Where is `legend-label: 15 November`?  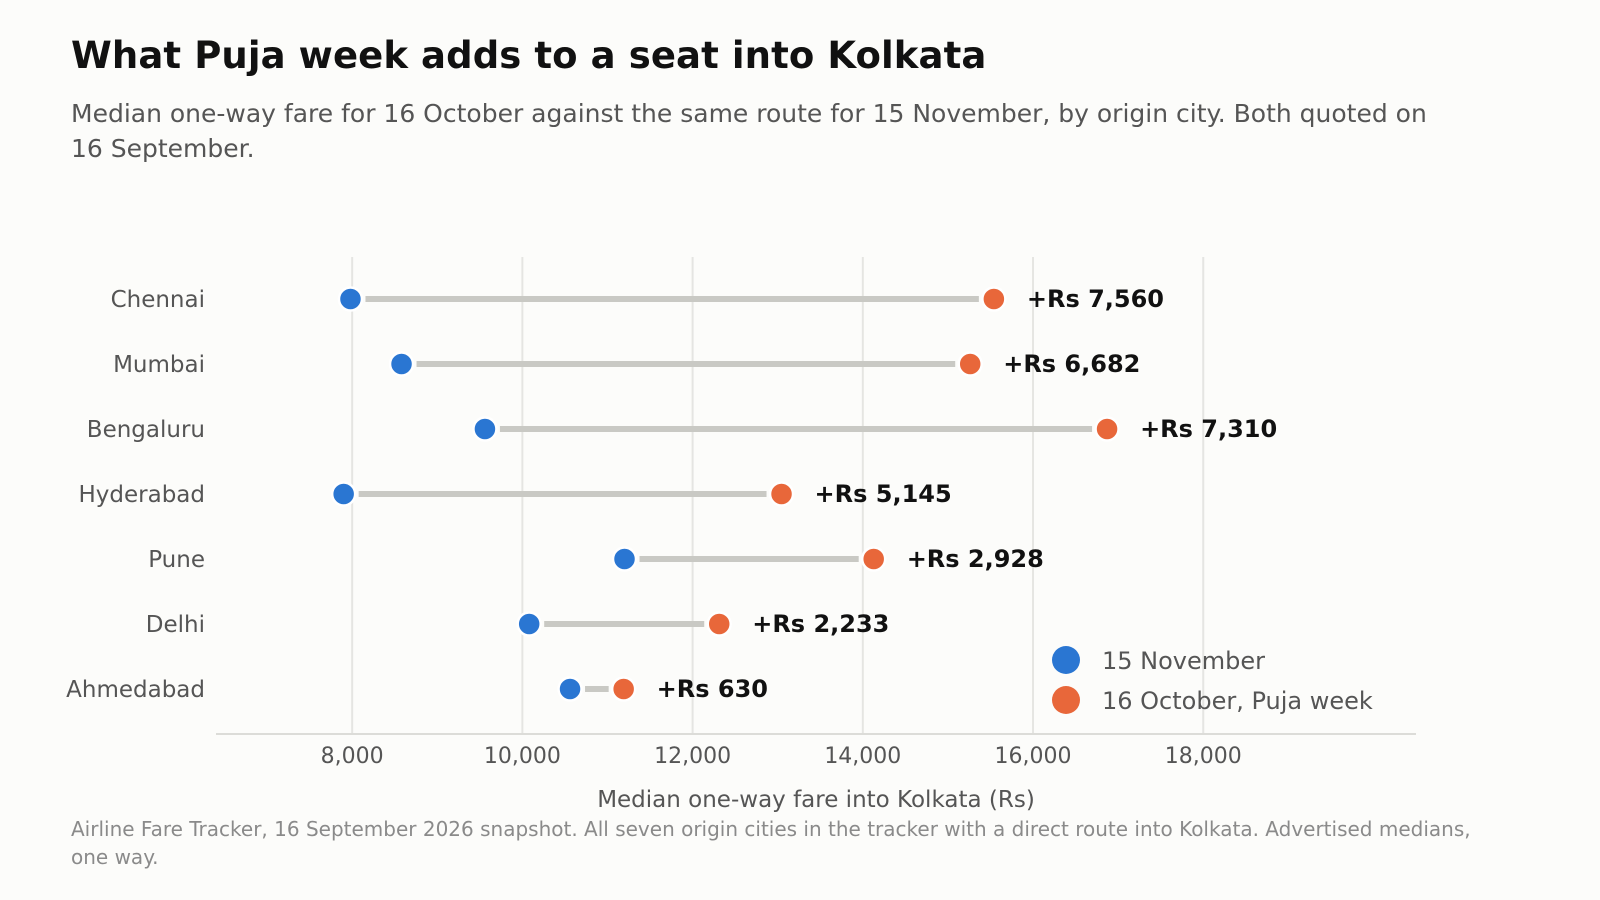
legend-label: 15 November is located at coordinates (1183, 661).